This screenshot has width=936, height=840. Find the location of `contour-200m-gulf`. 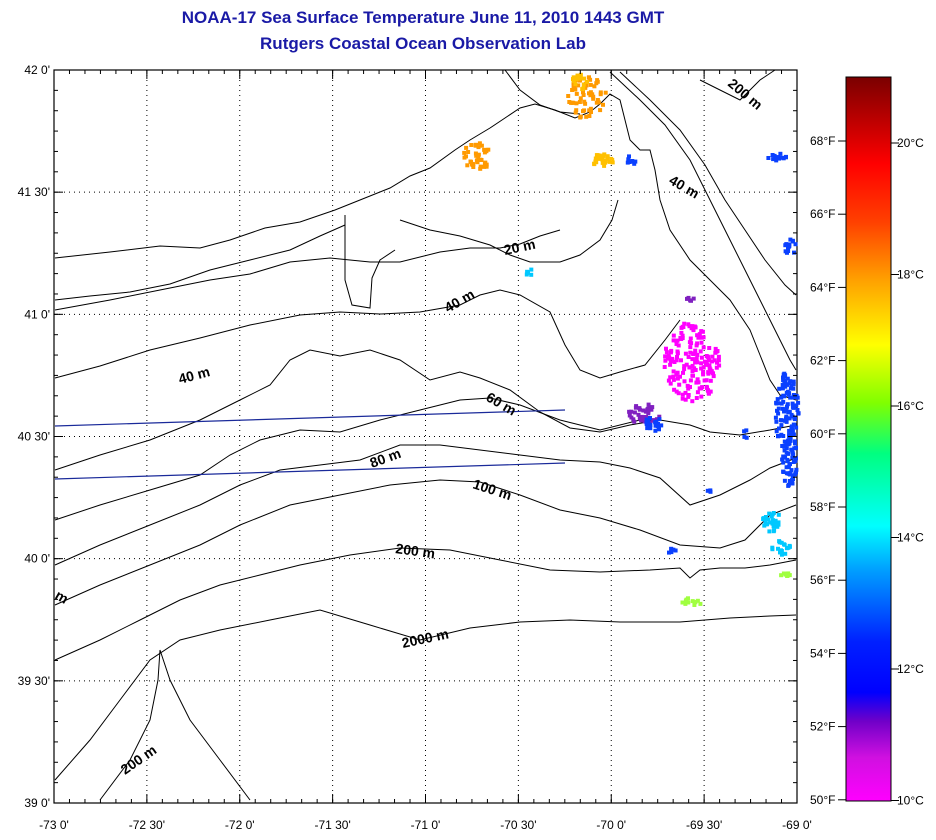

contour-200m-gulf is located at coordinates (703, 221).